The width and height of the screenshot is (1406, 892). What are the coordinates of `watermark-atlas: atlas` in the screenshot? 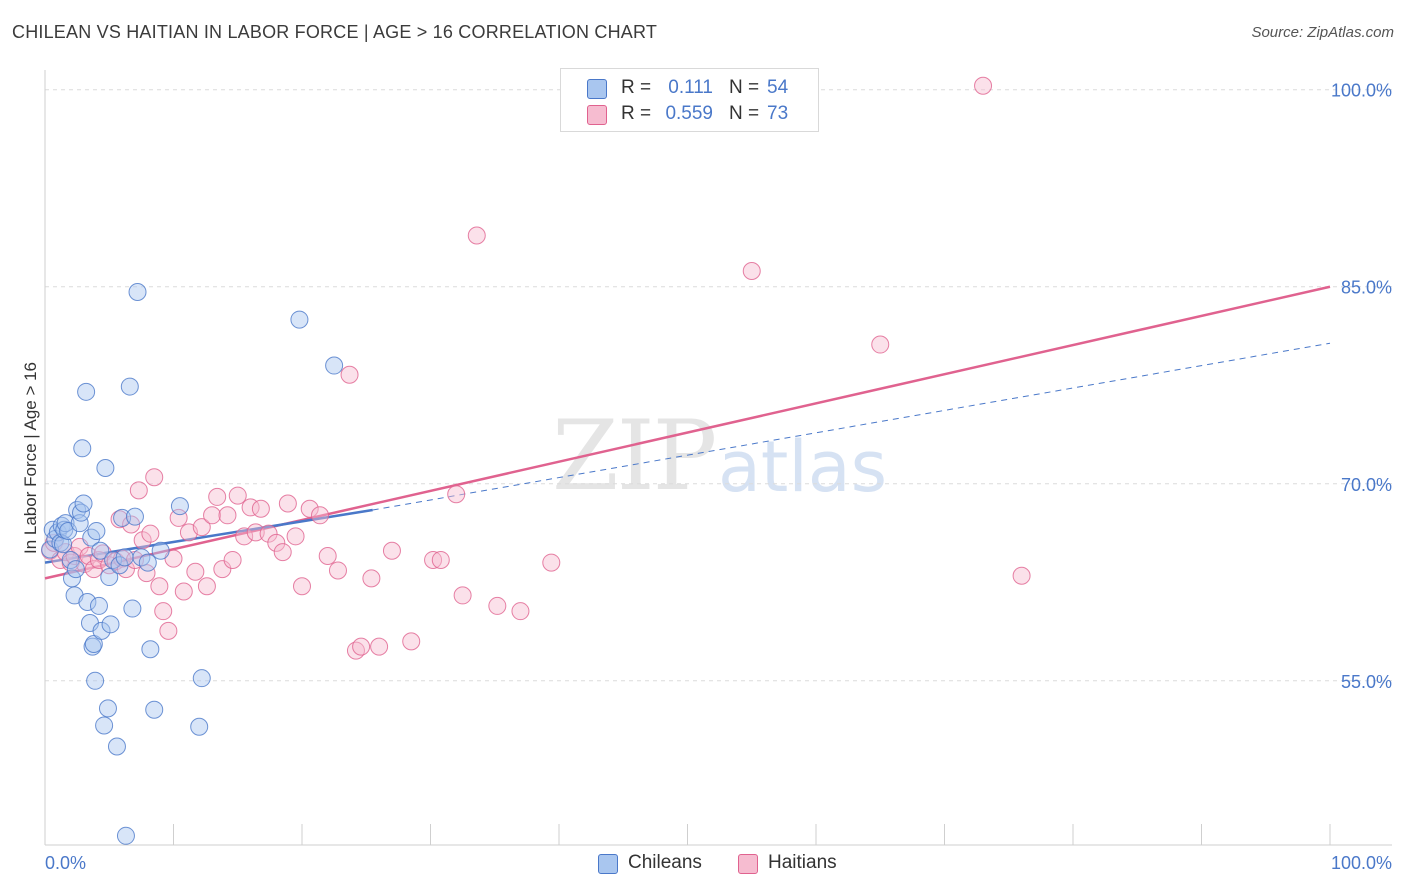 It's located at (803, 467).